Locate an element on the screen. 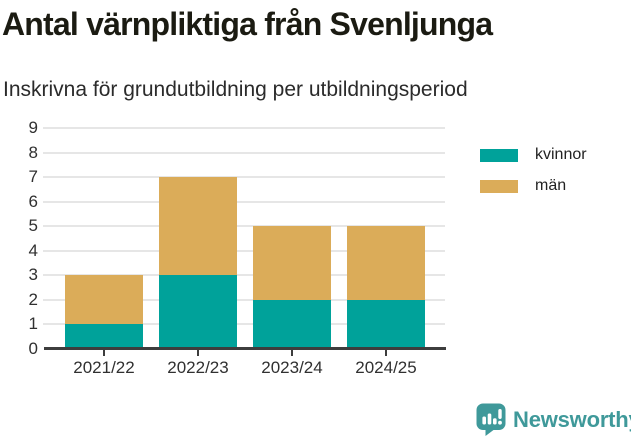 This screenshot has width=631, height=439. legend-swatch-kvinnor is located at coordinates (499, 155).